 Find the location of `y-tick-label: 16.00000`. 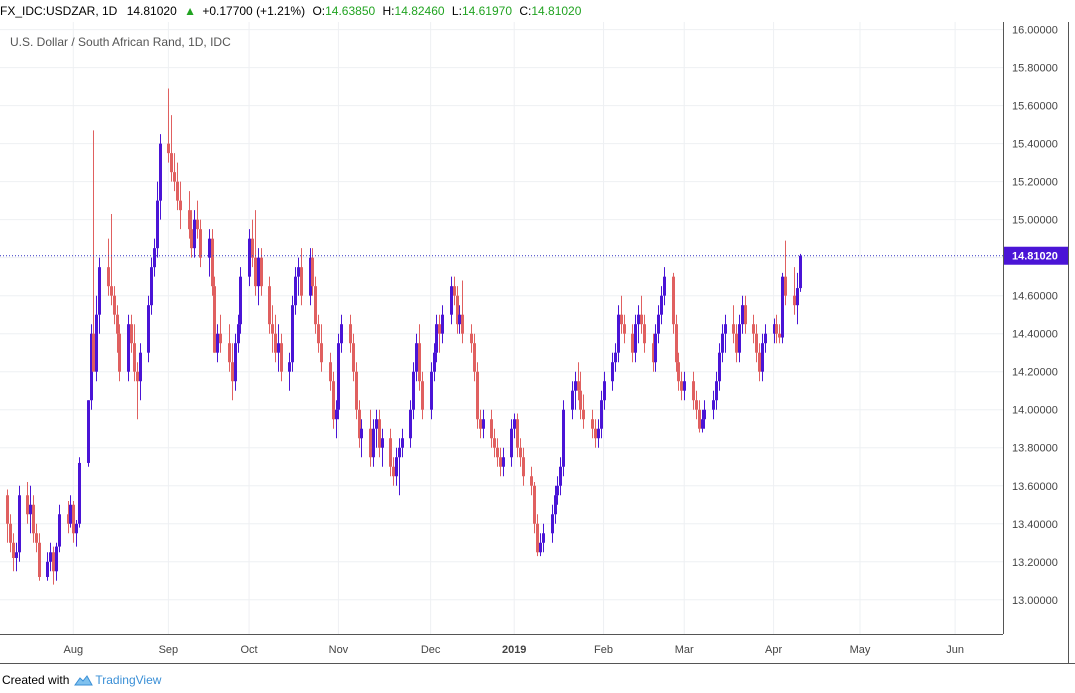

y-tick-label: 16.00000 is located at coordinates (1035, 31).